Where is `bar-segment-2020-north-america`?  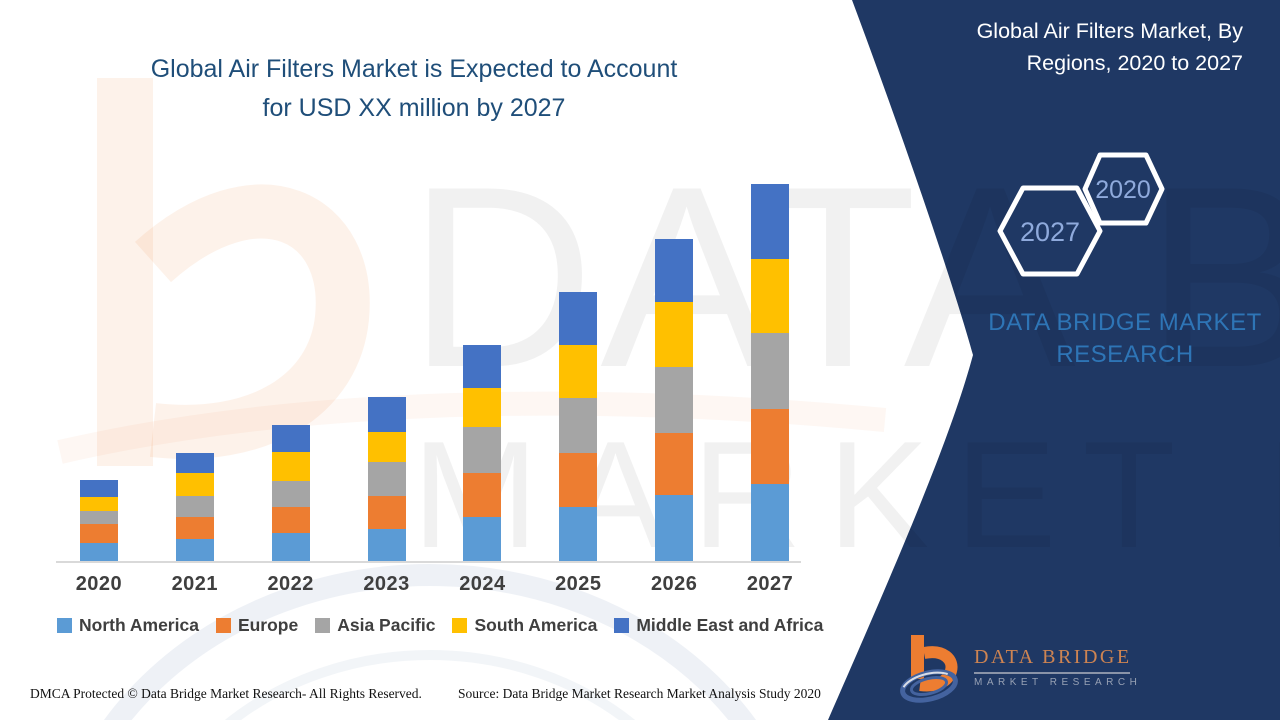 bar-segment-2020-north-america is located at coordinates (98, 552).